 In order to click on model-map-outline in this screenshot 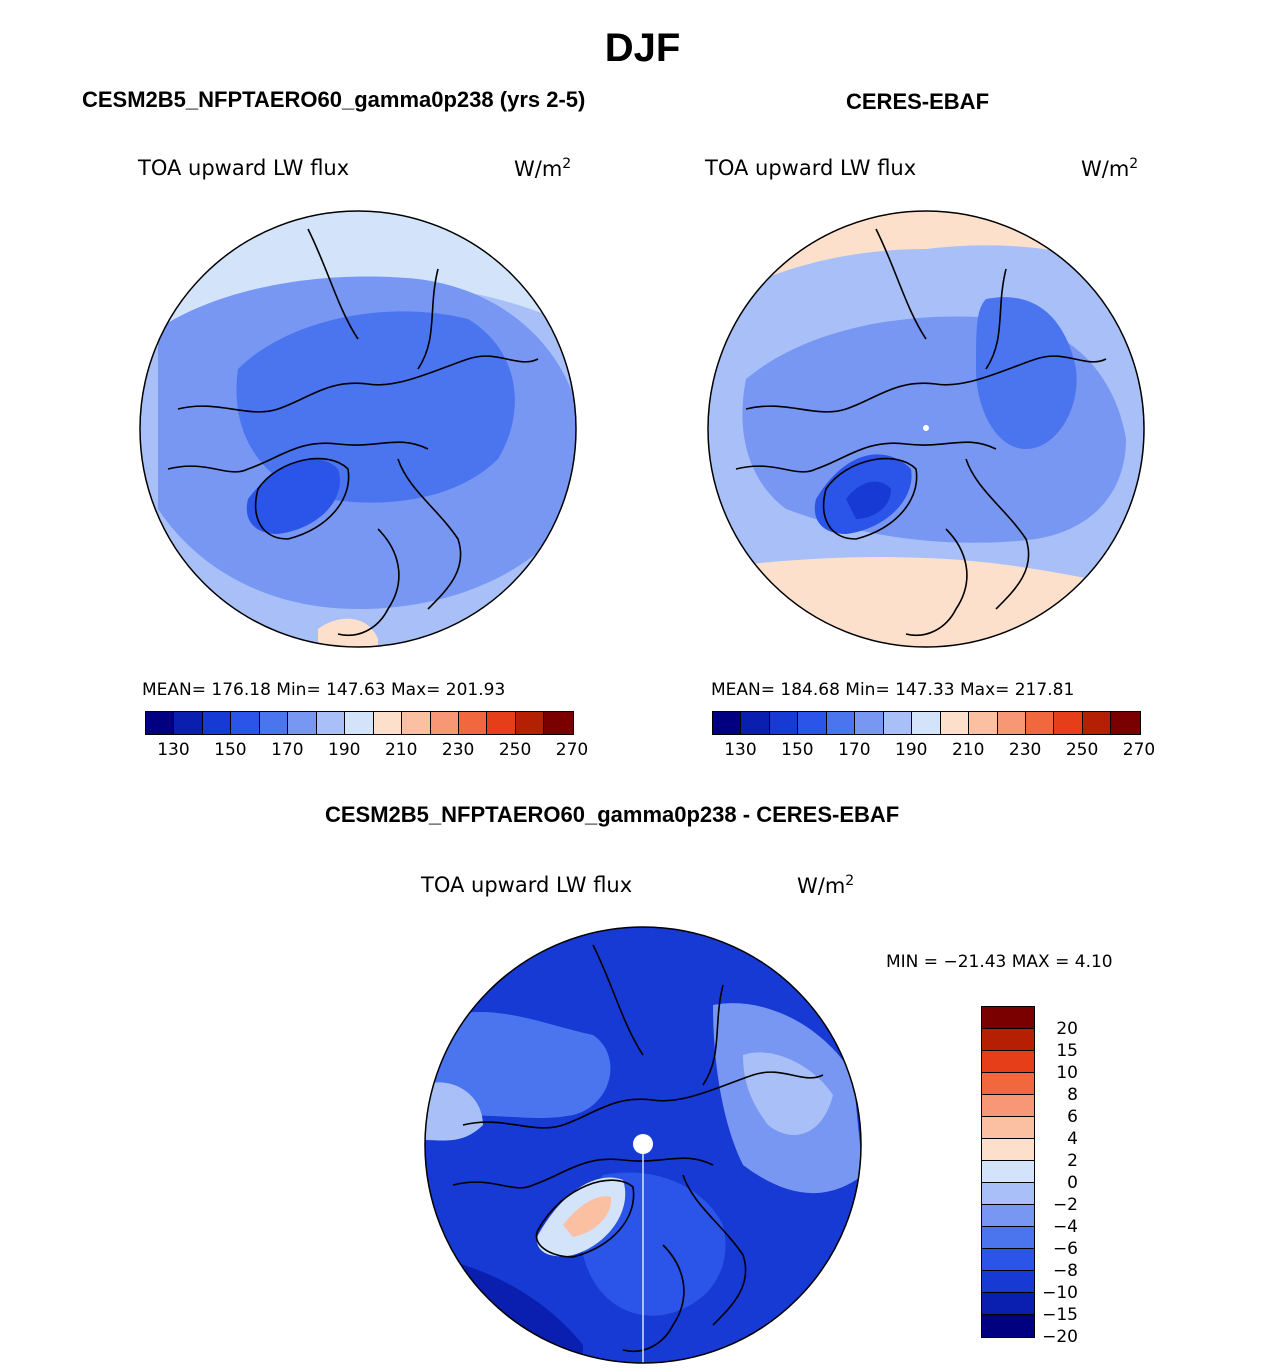, I will do `click(358, 429)`.